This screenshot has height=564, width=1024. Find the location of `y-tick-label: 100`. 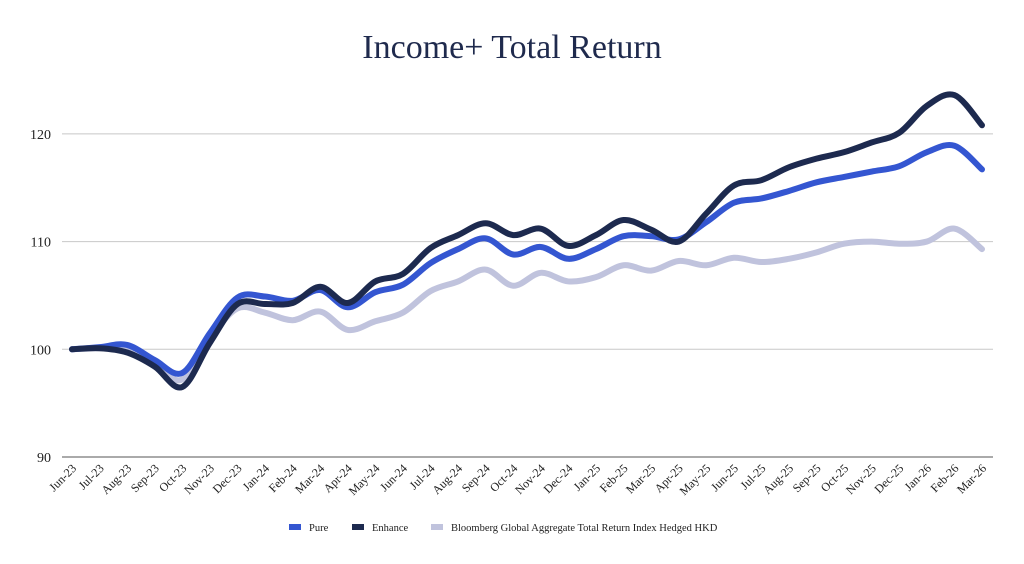

y-tick-label: 100 is located at coordinates (40, 350).